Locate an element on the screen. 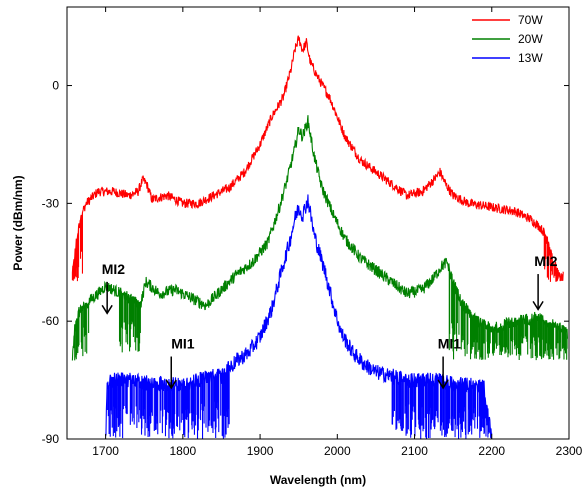 Image resolution: width=584 pixels, height=493 pixels. x-tick-label: 1800 is located at coordinates (182, 451).